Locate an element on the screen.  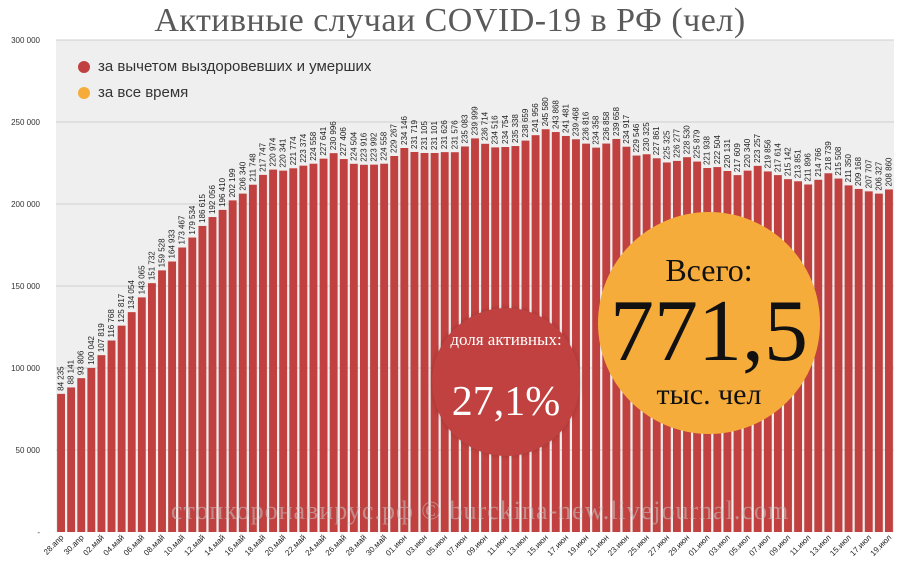
value-label: 235 338 is located at coordinates (515, 128).